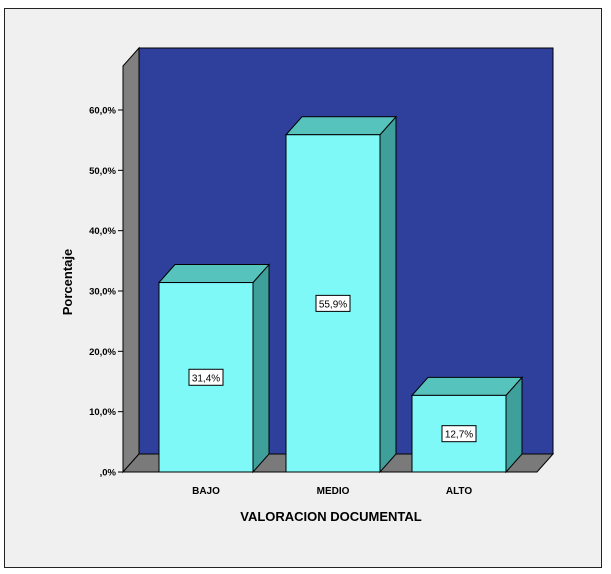 This screenshot has width=611, height=574. I want to click on data-label: 12,7%, so click(459, 435).